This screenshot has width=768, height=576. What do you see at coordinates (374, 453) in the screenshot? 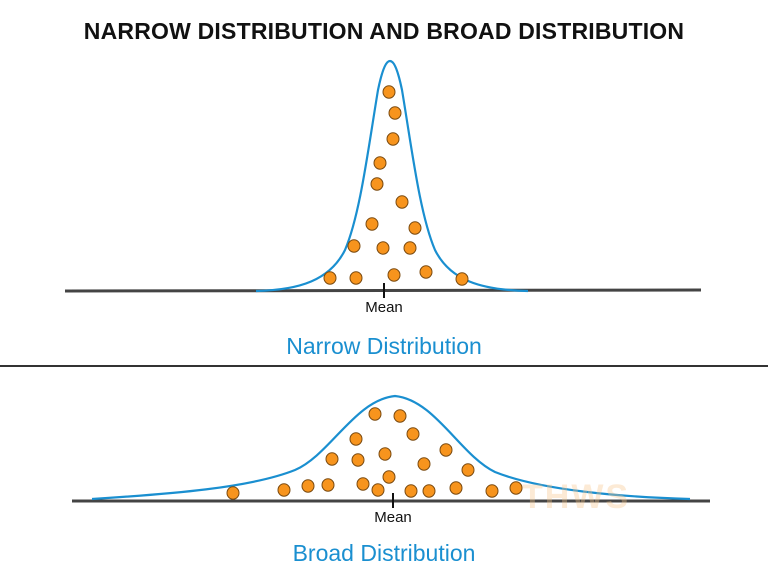
I see `broad-dots` at bounding box center [374, 453].